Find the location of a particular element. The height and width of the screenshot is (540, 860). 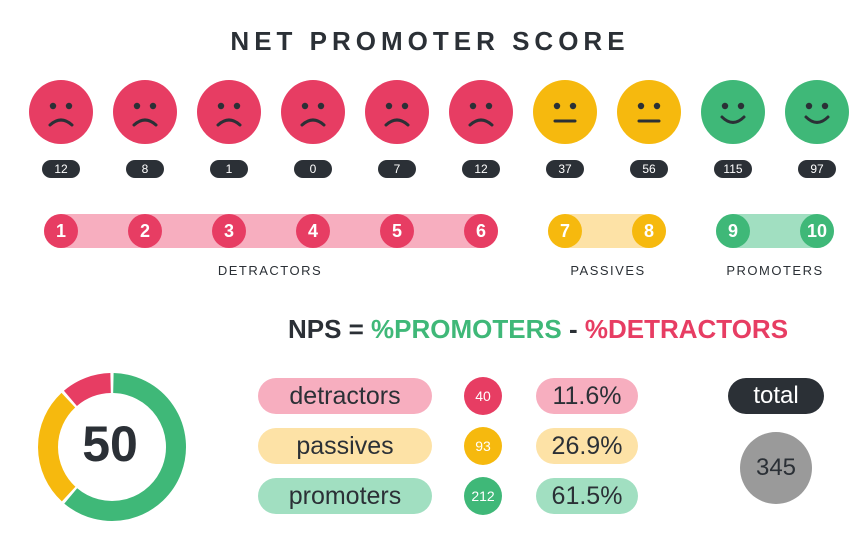

passives-label: PASSIVES is located at coordinates (608, 270).